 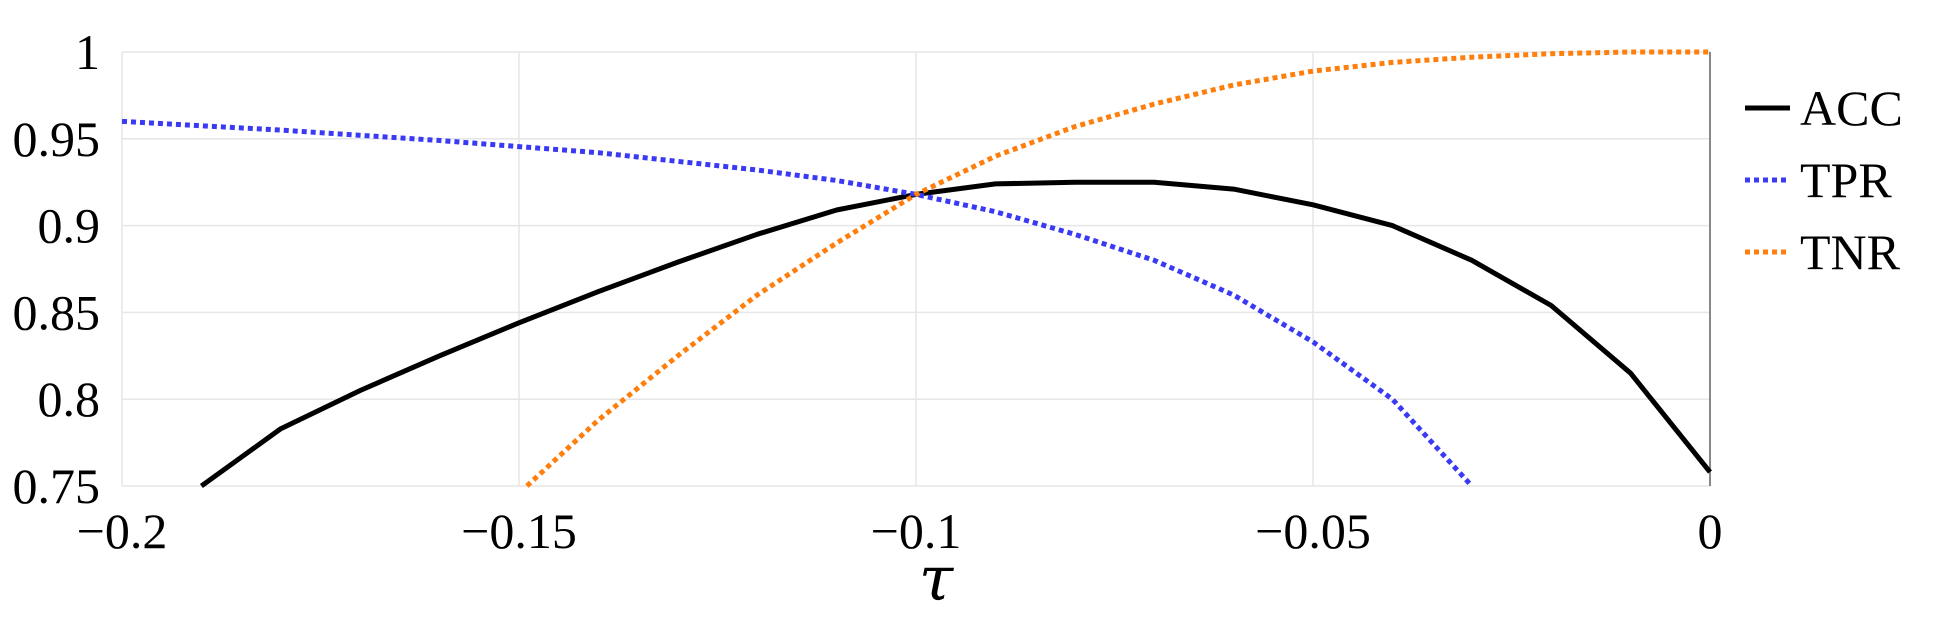 What do you see at coordinates (57, 269) in the screenshot?
I see `y-tick-labels: 0.75 0.8 0.85 0.9 0.95 1` at bounding box center [57, 269].